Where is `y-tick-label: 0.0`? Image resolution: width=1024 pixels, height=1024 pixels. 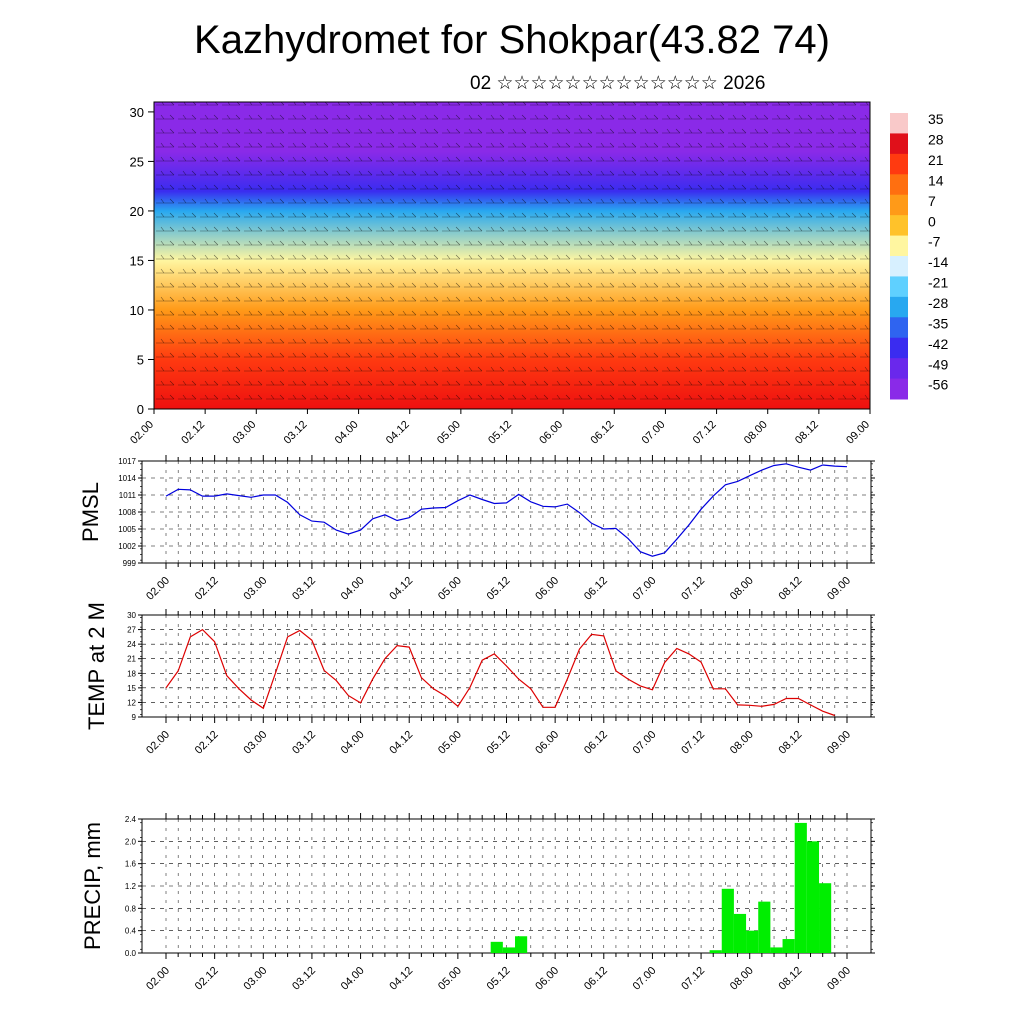
y-tick-label: 0.0 is located at coordinates (131, 953).